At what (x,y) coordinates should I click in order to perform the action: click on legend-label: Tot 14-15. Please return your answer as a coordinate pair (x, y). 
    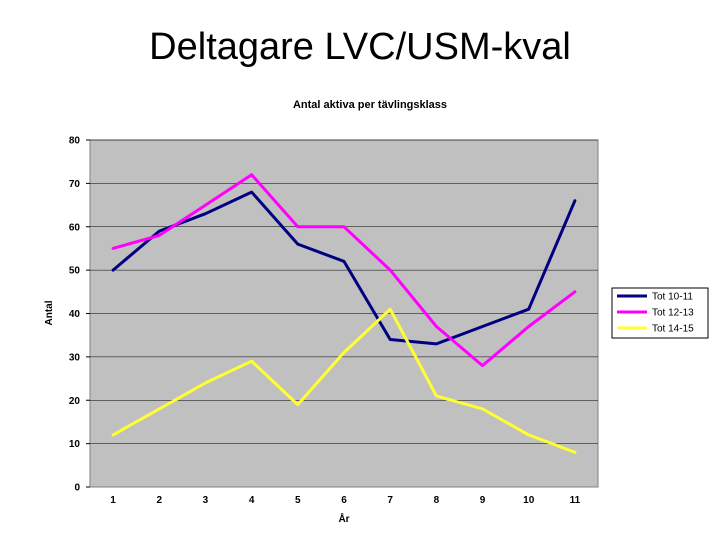
    Looking at the image, I should click on (673, 329).